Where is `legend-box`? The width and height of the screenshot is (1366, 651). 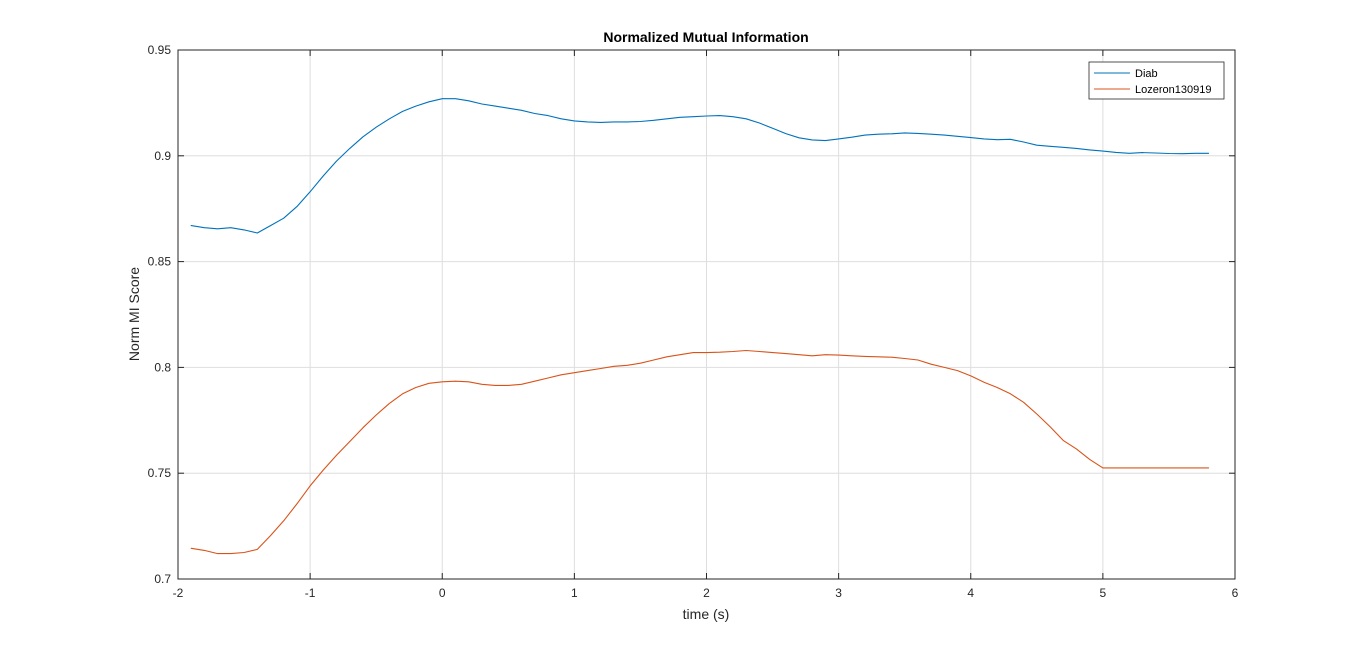
legend-box is located at coordinates (1156, 80).